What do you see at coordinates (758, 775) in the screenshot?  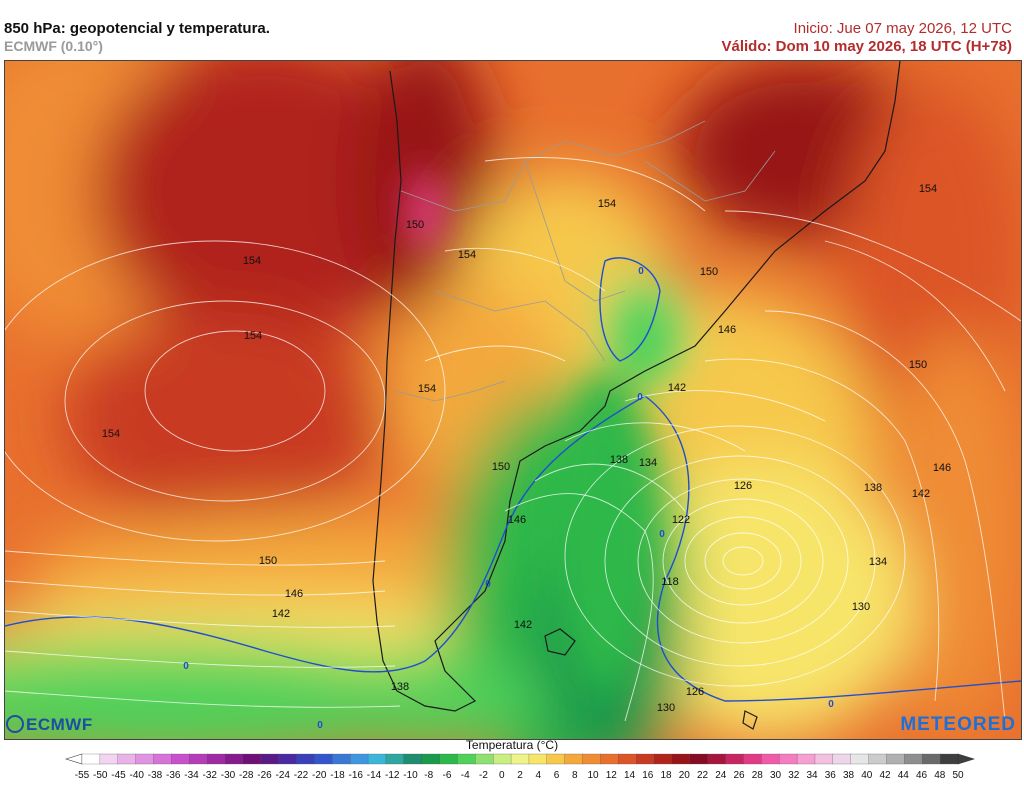 I see `legend-tick-label: 28` at bounding box center [758, 775].